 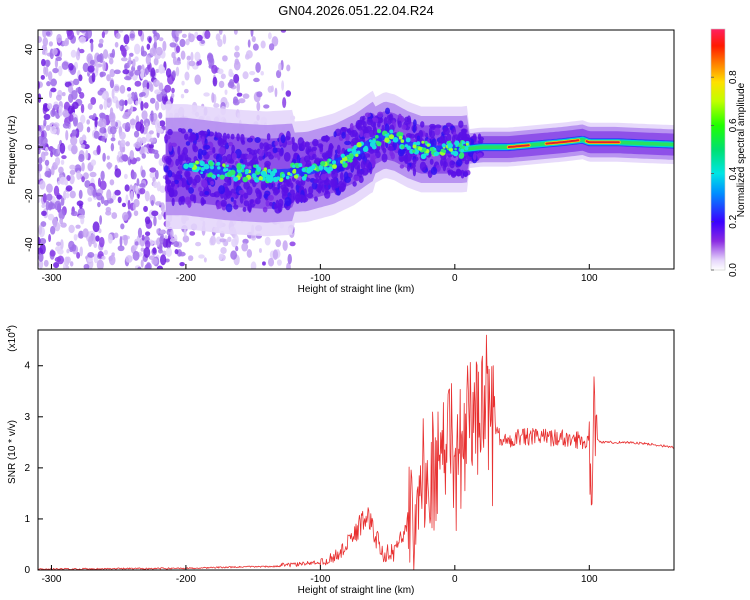 What do you see at coordinates (733, 77) in the screenshot?
I see `colorbar-tick-label: 0.8` at bounding box center [733, 77].